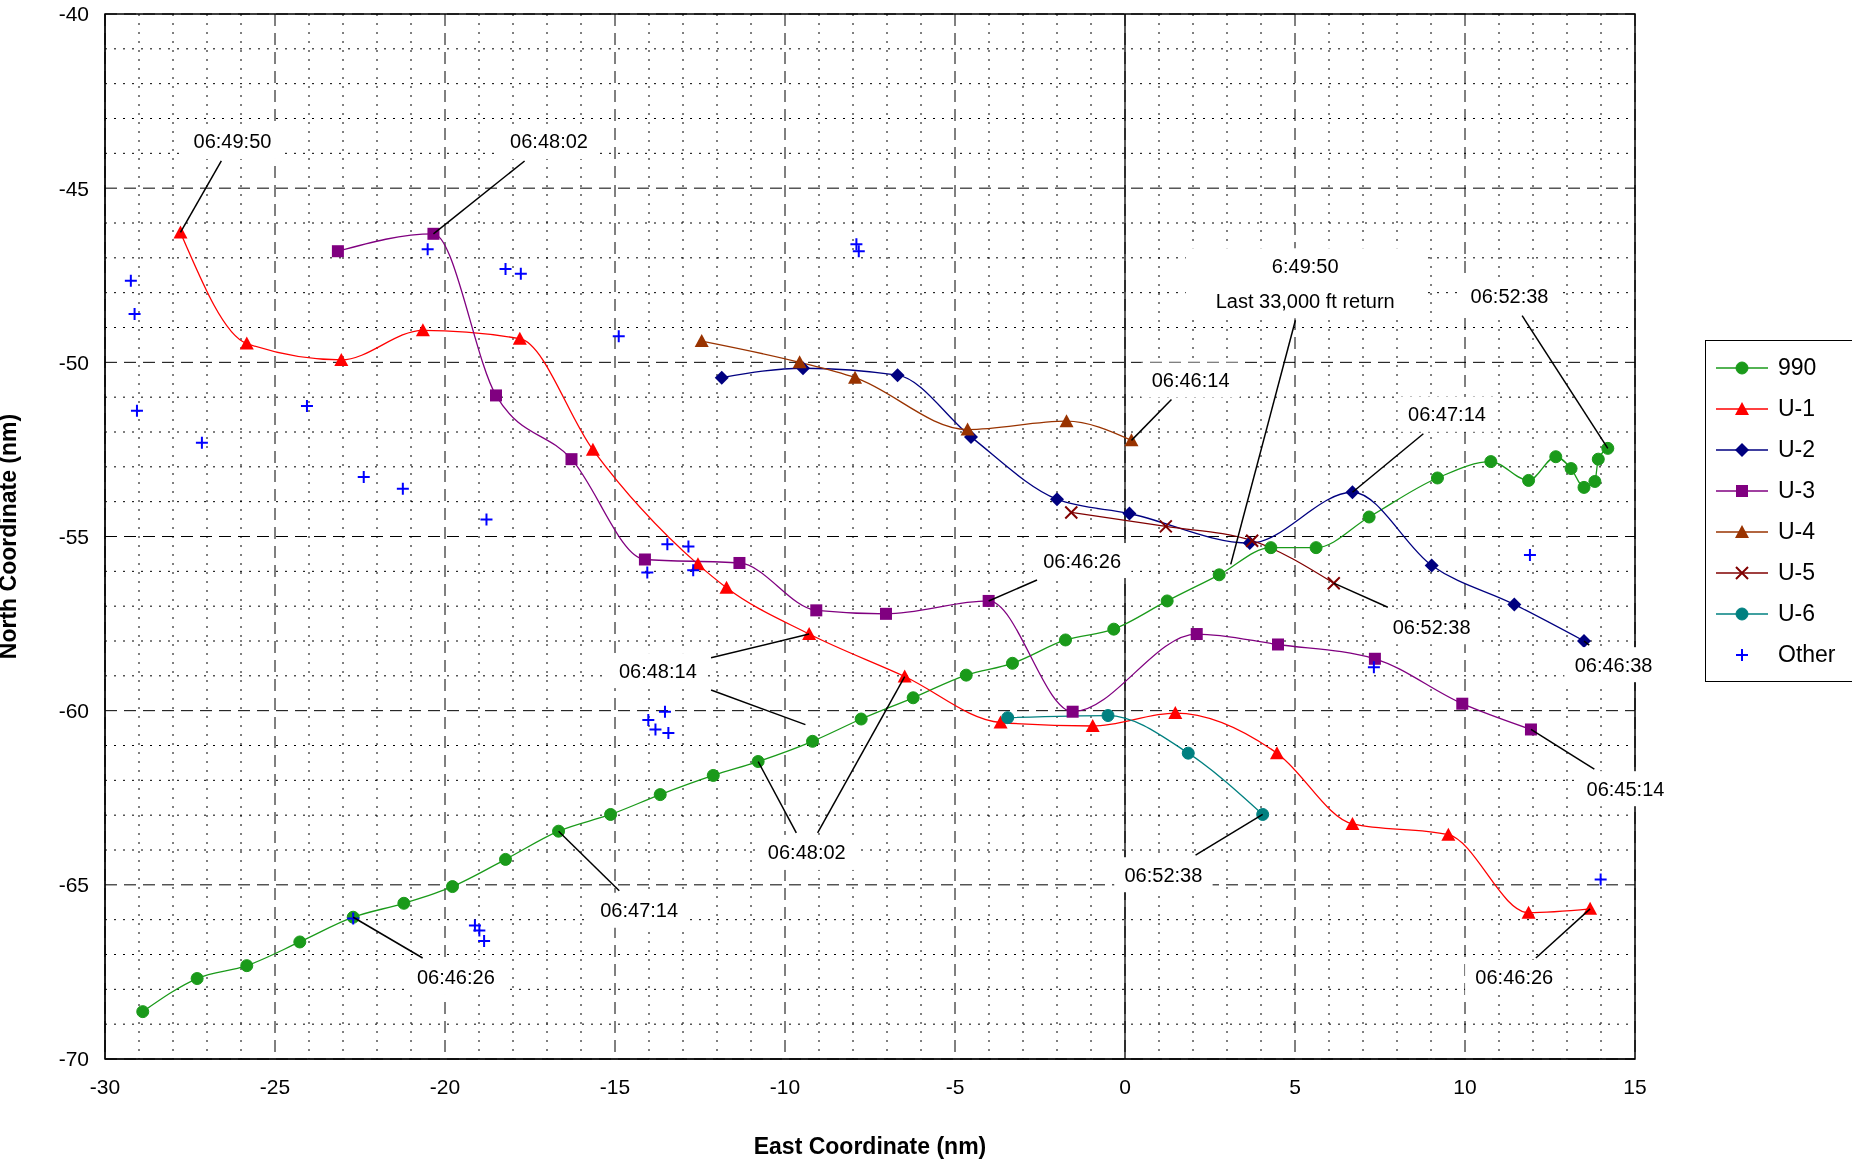 The height and width of the screenshot is (1174, 1852). I want to click on x-tick-label: 10, so click(1465, 1086).